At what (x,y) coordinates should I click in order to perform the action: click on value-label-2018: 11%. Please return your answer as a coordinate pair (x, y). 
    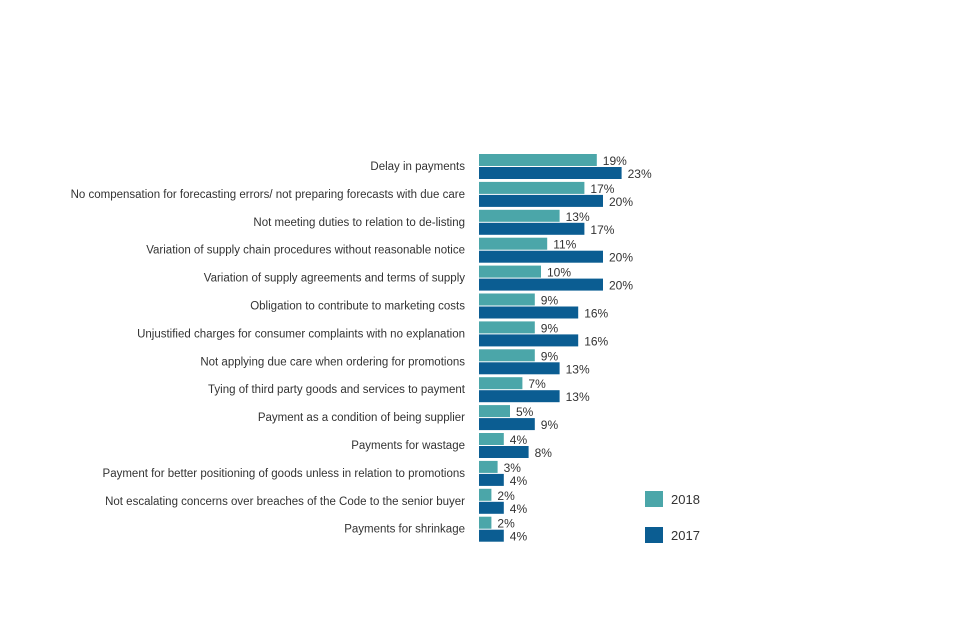
    Looking at the image, I should click on (564, 245).